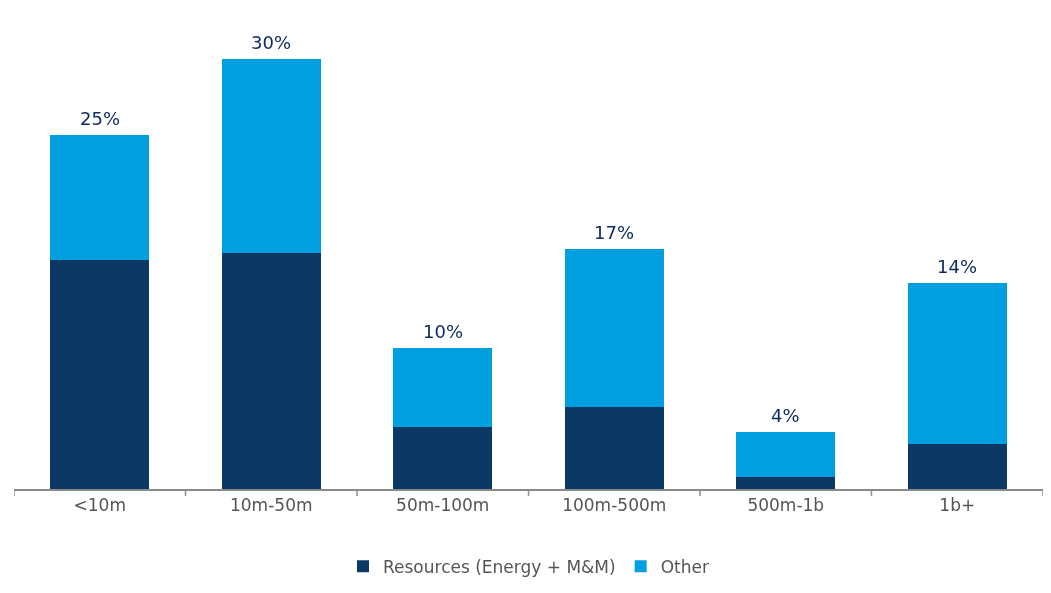  What do you see at coordinates (684, 566) in the screenshot?
I see `legend-label: Other` at bounding box center [684, 566].